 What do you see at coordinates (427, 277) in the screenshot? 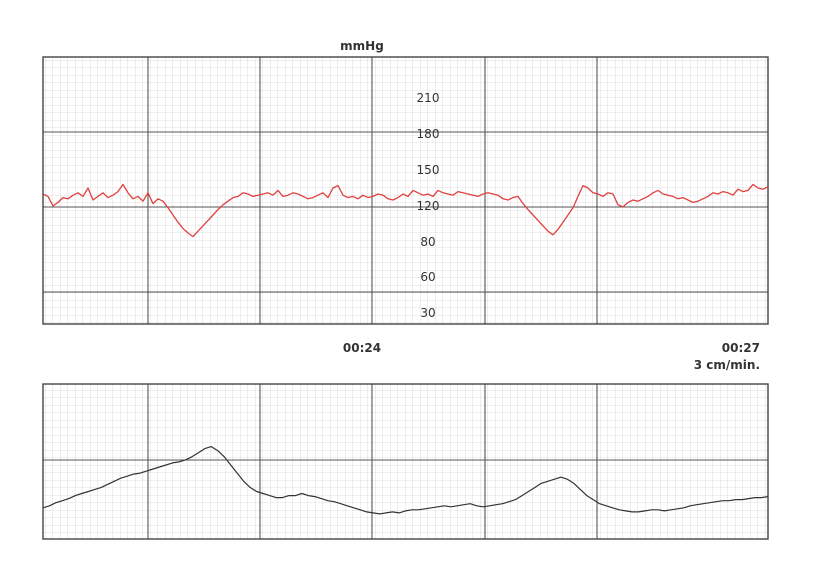
I see `y-tick-label: 60` at bounding box center [427, 277].